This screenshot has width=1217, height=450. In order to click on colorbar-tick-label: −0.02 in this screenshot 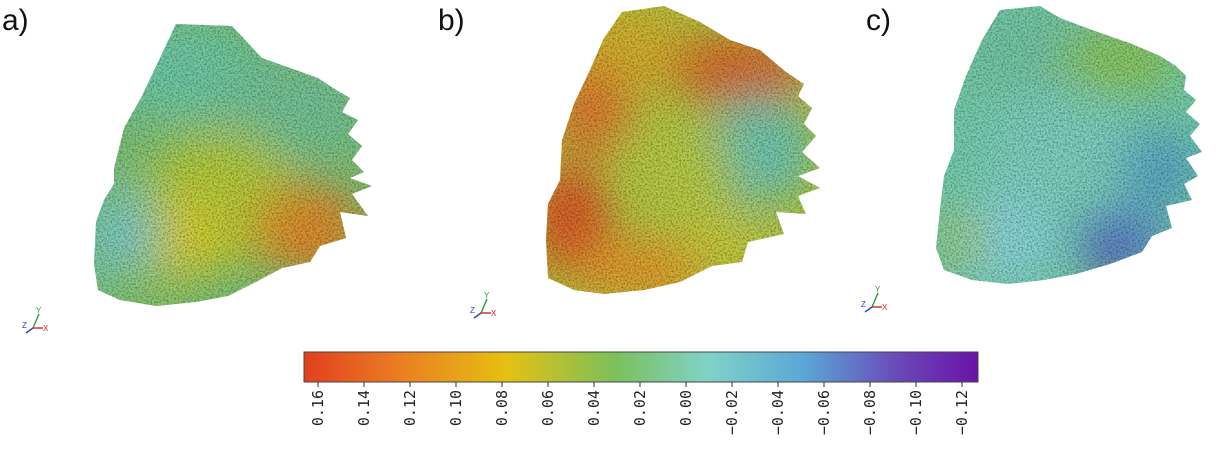, I will do `click(732, 412)`.